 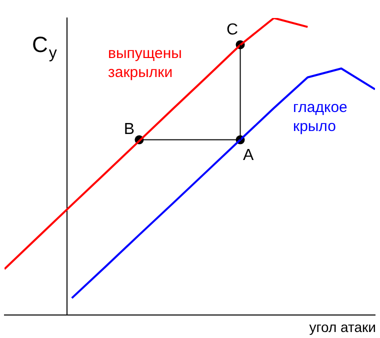 I want to click on series-label: гладкое крыло, so click(x=320, y=117).